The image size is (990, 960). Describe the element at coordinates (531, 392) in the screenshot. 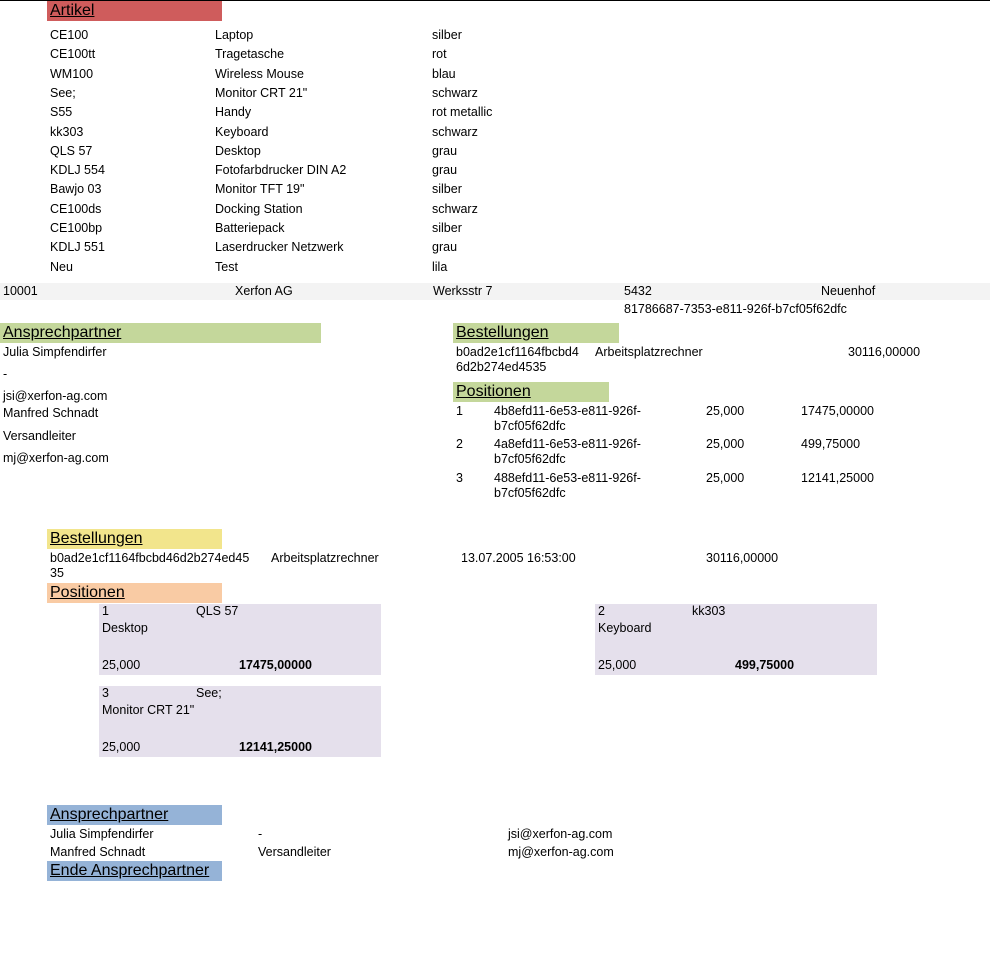

I see `positionen-right-header: Positionen` at that location.